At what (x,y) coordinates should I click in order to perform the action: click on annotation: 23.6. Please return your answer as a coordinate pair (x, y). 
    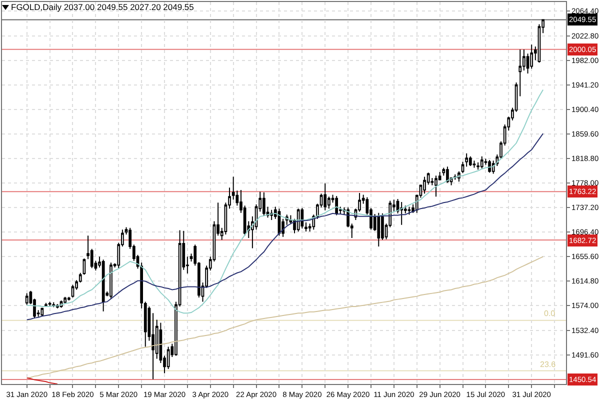
    Looking at the image, I should click on (548, 364).